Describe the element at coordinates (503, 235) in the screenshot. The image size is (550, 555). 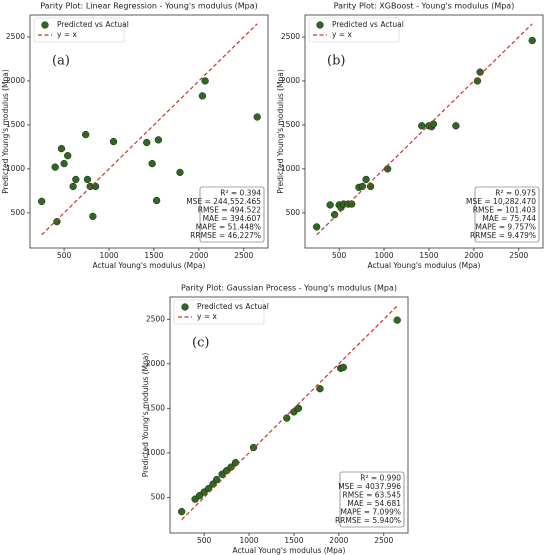
I see `stats-line: RRMSE = 9.479%` at that location.